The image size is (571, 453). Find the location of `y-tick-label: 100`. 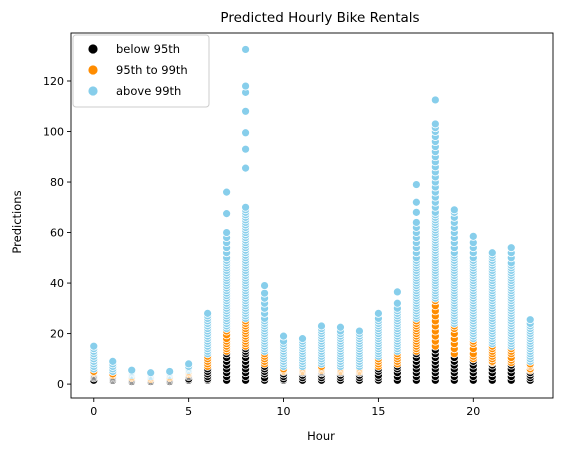

y-tick-label: 100 is located at coordinates (53, 132).